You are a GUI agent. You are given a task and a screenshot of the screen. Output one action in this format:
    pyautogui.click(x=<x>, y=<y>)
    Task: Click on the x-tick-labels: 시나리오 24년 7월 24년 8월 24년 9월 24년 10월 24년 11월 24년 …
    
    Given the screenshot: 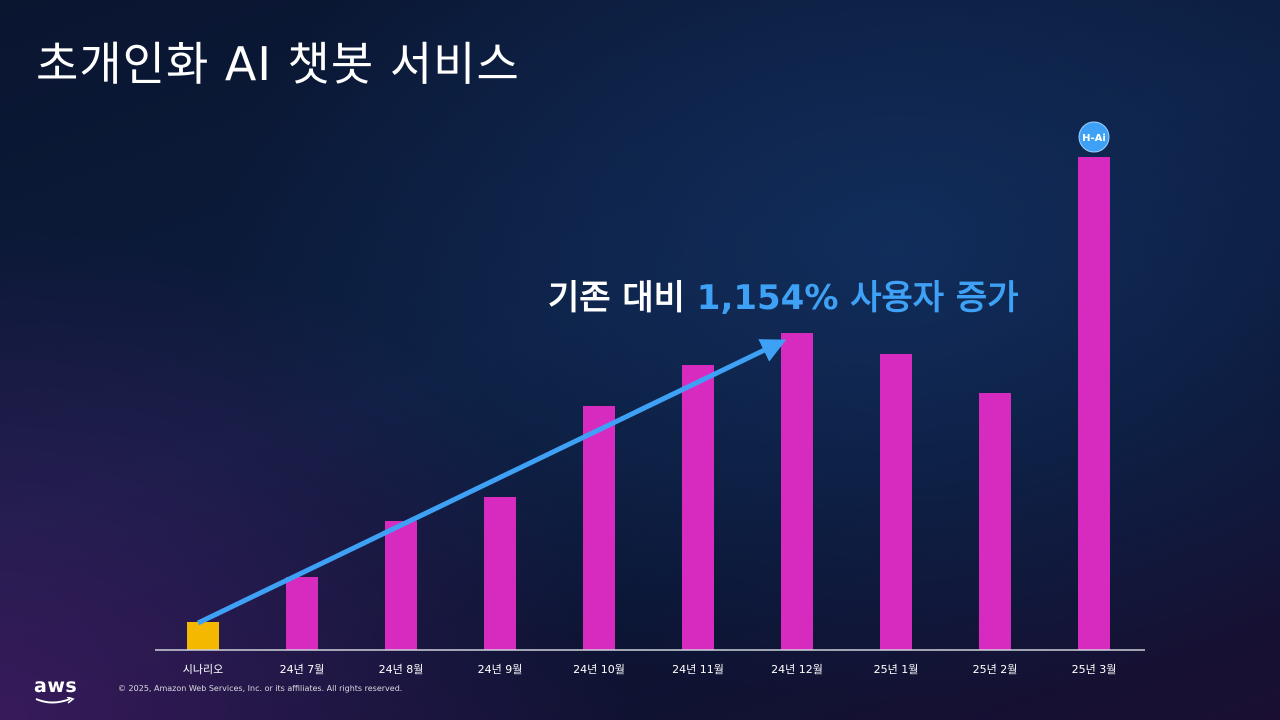 What is the action you would take?
    pyautogui.click(x=650, y=669)
    